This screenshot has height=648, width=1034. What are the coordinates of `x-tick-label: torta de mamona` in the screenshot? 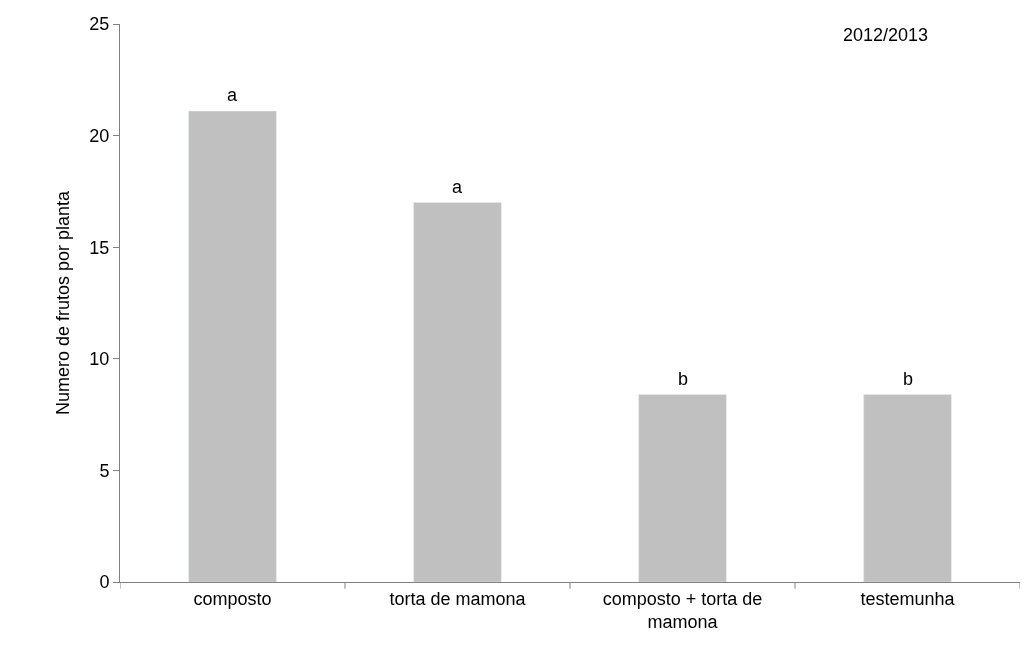 It's located at (458, 598).